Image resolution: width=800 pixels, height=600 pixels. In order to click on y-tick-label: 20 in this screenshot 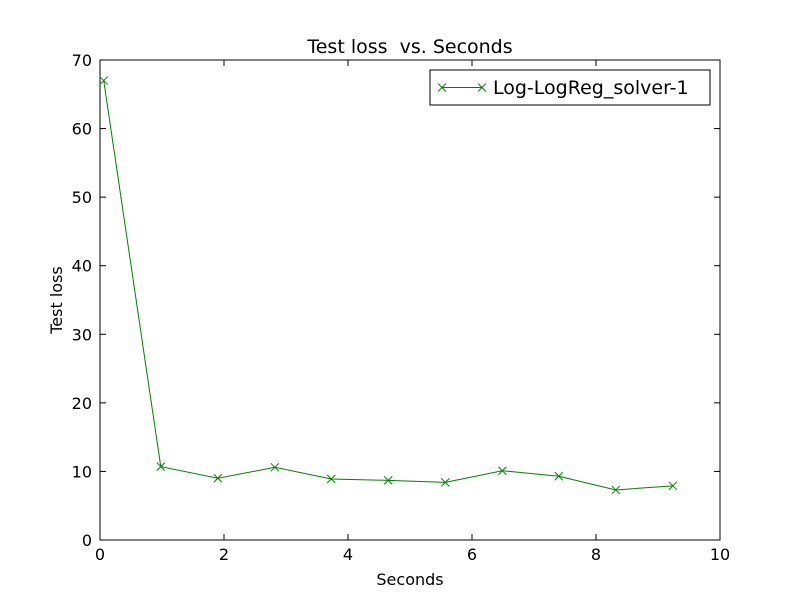, I will do `click(82, 403)`.